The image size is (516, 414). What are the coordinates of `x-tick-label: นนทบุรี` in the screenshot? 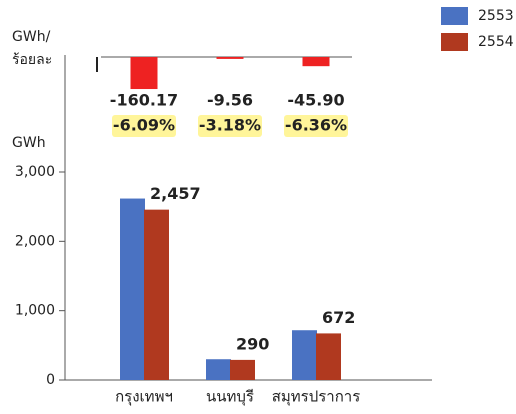 It's located at (230, 397).